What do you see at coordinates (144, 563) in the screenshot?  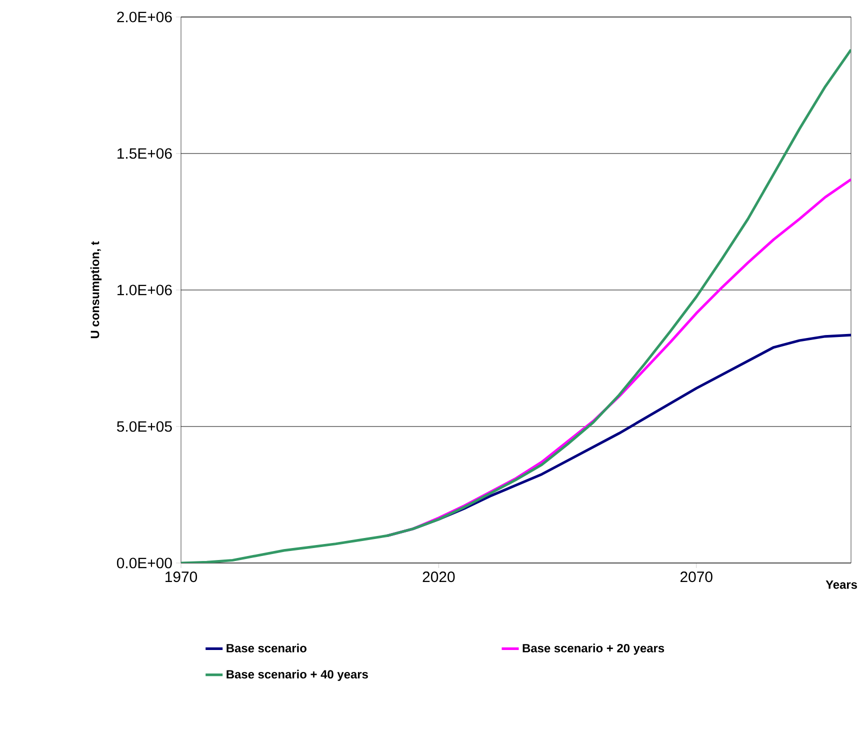 I see `y-tick-label: 0.0E+00` at bounding box center [144, 563].